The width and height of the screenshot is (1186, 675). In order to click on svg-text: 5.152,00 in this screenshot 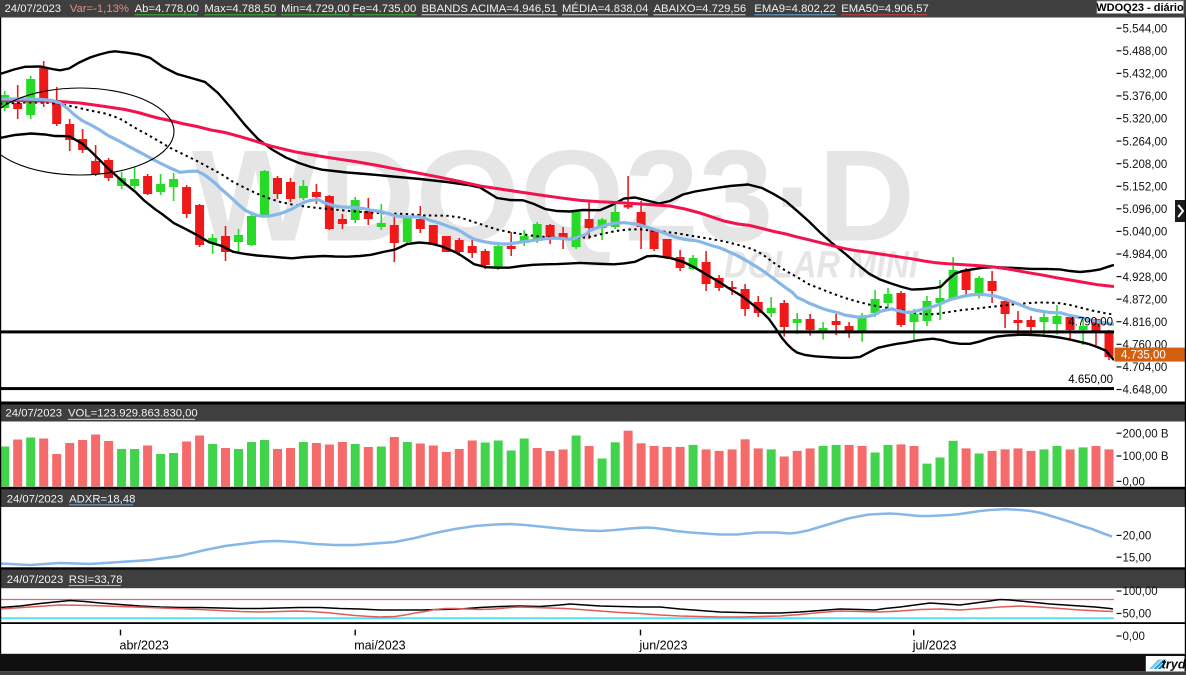, I will do `click(1145, 188)`.